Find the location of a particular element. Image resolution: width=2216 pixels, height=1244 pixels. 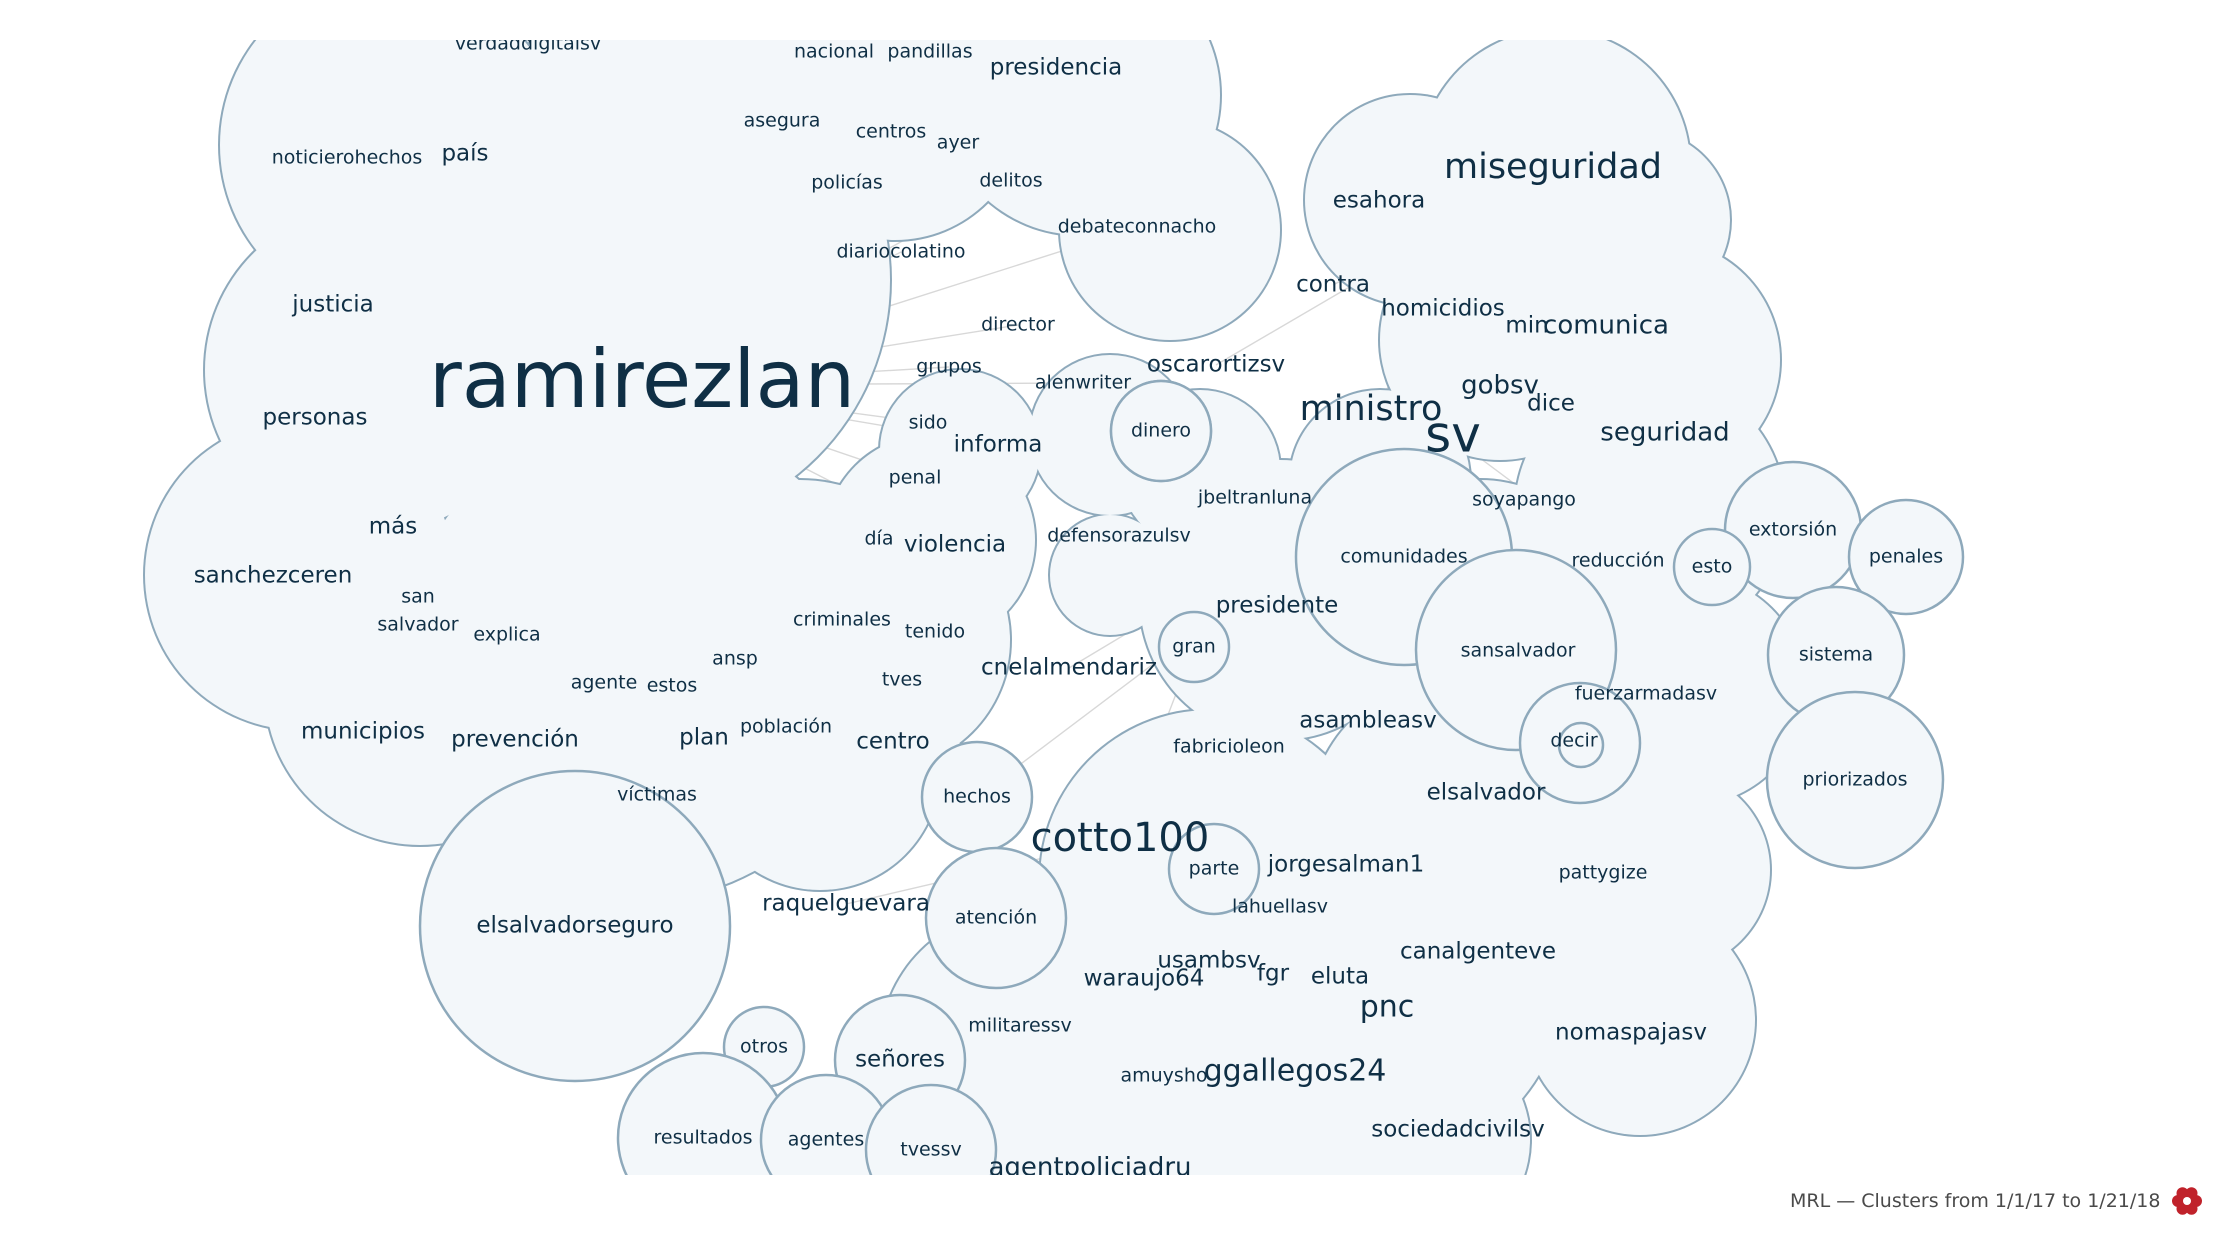

word-label: extorsión is located at coordinates (1793, 530).